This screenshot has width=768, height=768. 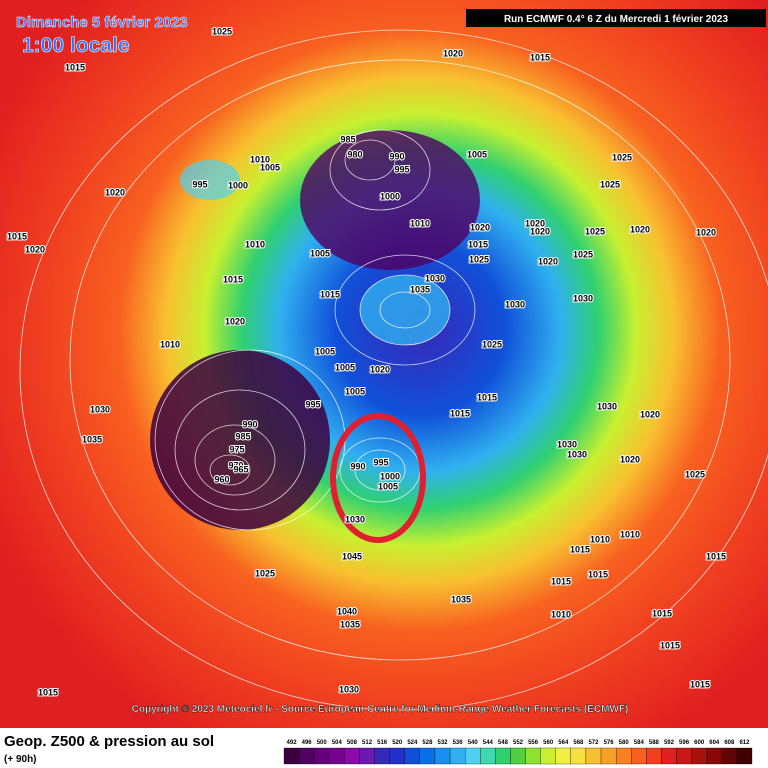 I want to click on legend-level: 496, so click(x=307, y=743).